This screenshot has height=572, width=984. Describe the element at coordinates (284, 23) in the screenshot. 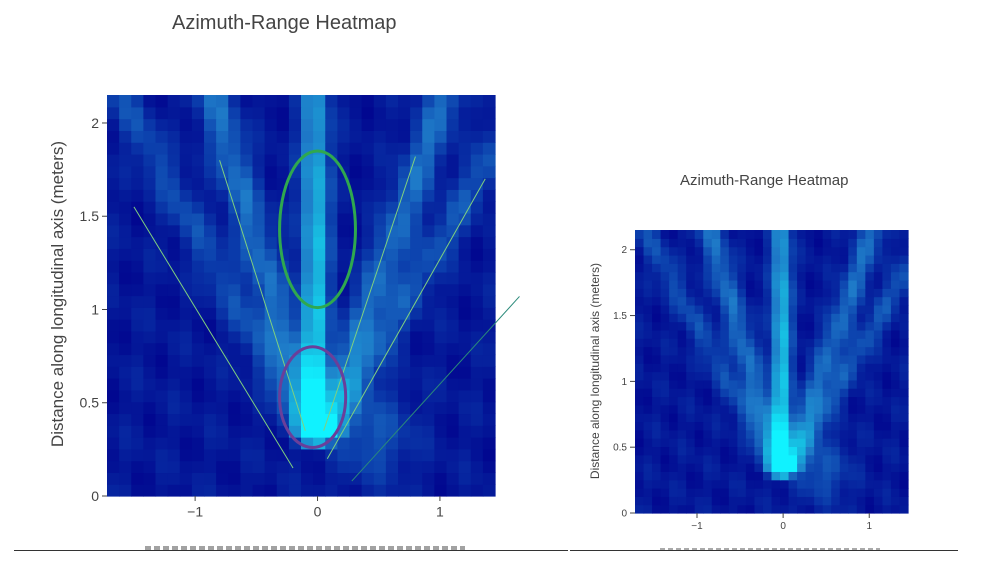

I see `chart-title: Azimuth-Range Heatmap` at that location.